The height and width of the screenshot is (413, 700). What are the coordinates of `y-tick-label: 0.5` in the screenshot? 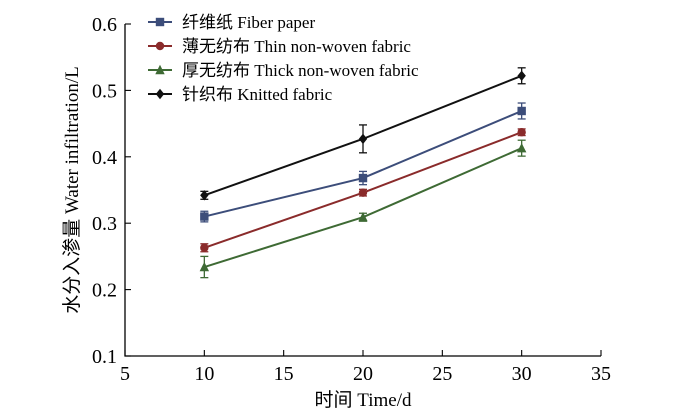 It's located at (104, 91).